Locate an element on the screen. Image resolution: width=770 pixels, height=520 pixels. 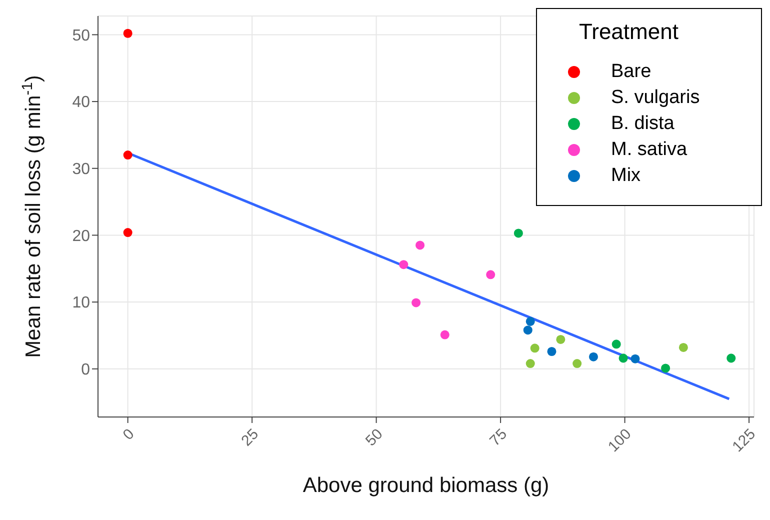
legend-label: B. dista is located at coordinates (642, 124).